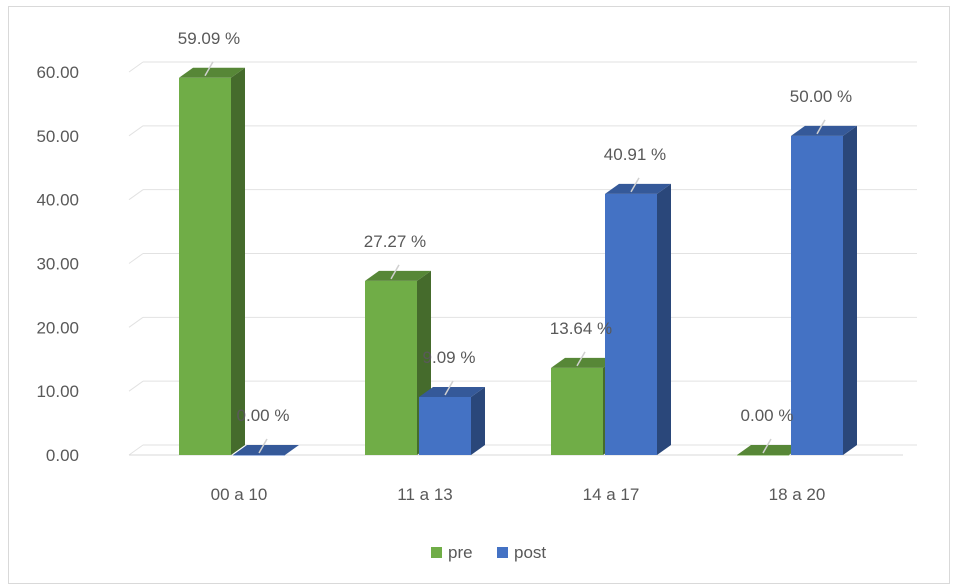  Describe the element at coordinates (57, 200) in the screenshot. I see `y-tick-label: 40.00` at that location.